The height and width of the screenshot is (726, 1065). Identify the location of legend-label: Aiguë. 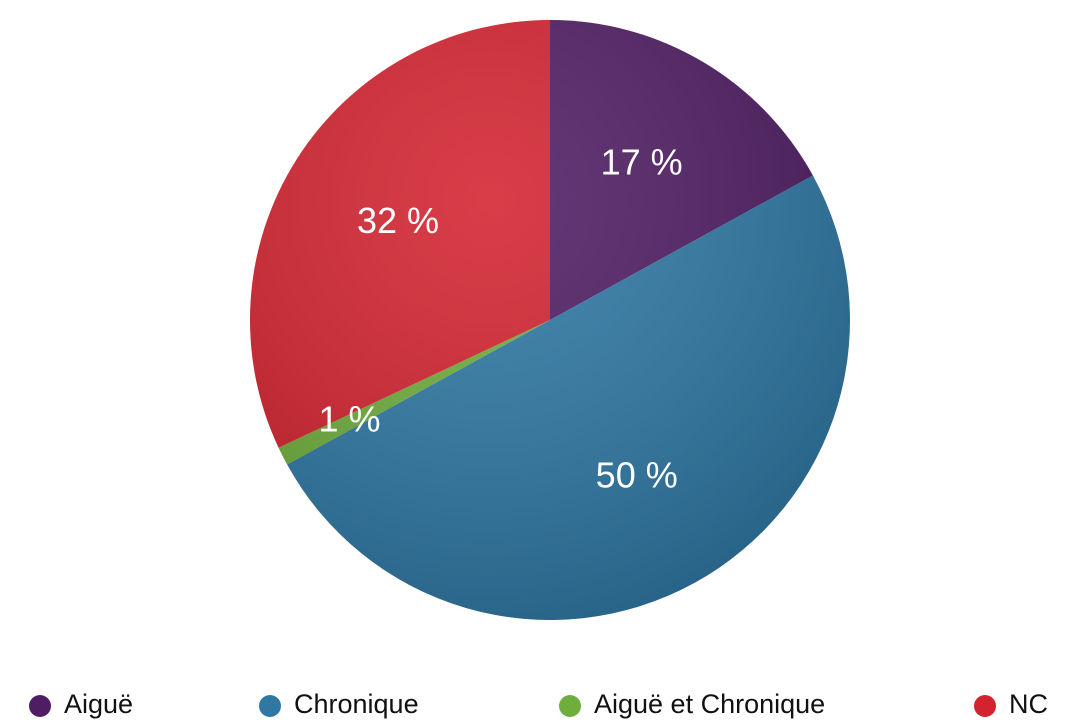
(98, 704).